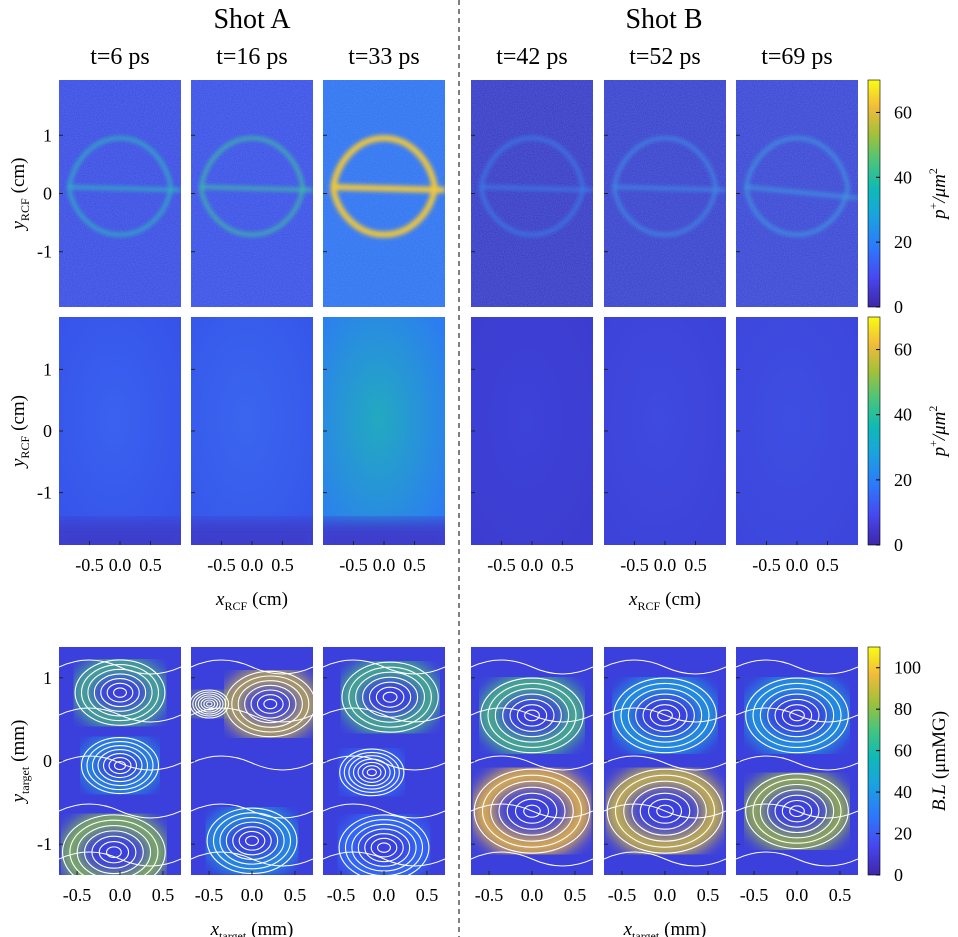 Image resolution: width=958 pixels, height=937 pixels. What do you see at coordinates (939, 189) in the screenshot?
I see `label-unit: /μm` at bounding box center [939, 189].